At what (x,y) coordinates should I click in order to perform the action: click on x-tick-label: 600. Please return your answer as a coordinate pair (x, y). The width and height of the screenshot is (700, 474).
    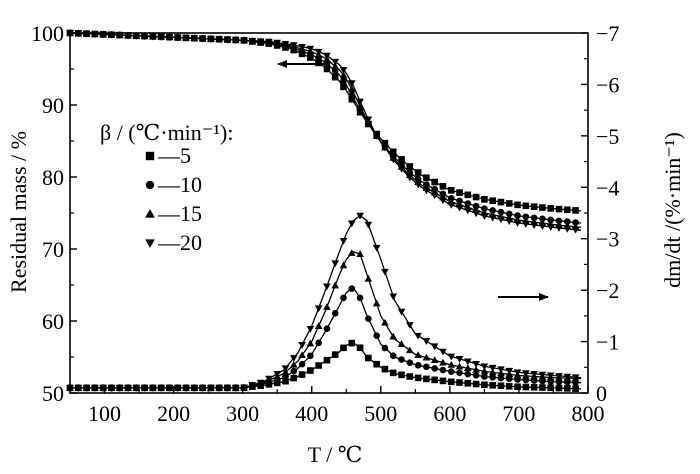
    Looking at the image, I should click on (449, 413).